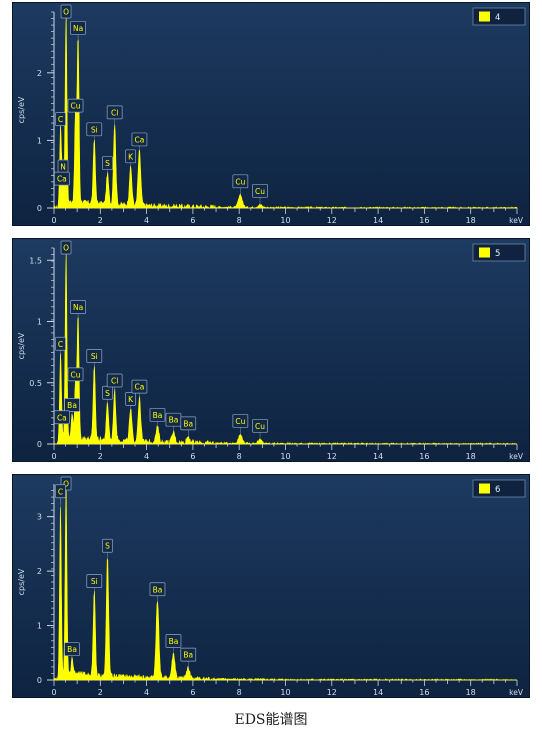 The width and height of the screenshot is (542, 737). I want to click on x-tick-label: 4, so click(146, 456).